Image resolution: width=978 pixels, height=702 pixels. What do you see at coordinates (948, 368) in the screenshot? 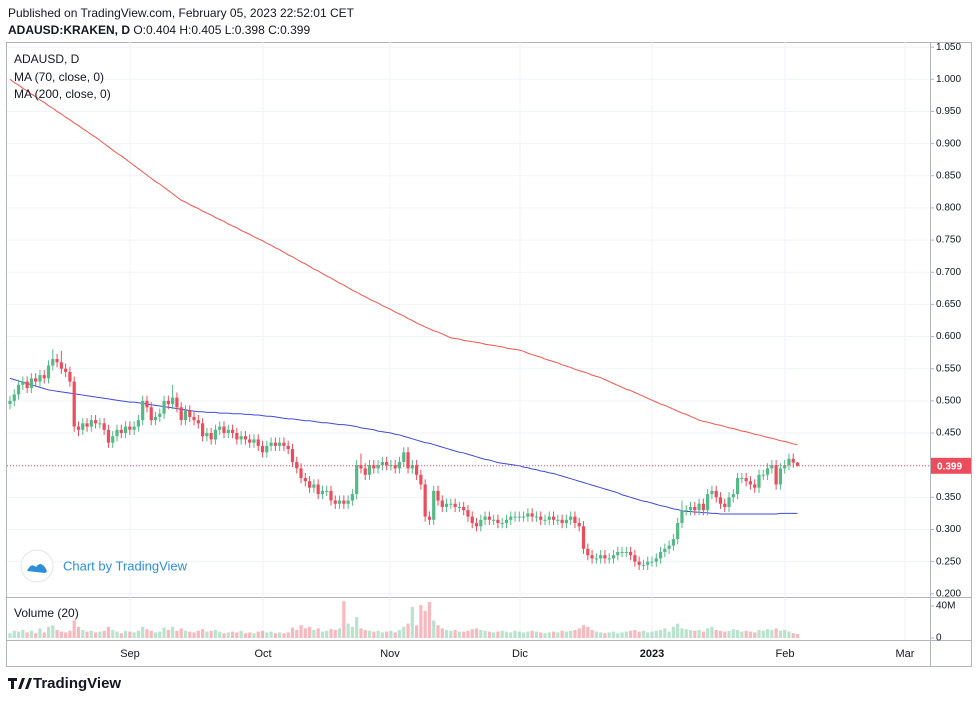
I see `y-tick-label: 0.550` at bounding box center [948, 368].